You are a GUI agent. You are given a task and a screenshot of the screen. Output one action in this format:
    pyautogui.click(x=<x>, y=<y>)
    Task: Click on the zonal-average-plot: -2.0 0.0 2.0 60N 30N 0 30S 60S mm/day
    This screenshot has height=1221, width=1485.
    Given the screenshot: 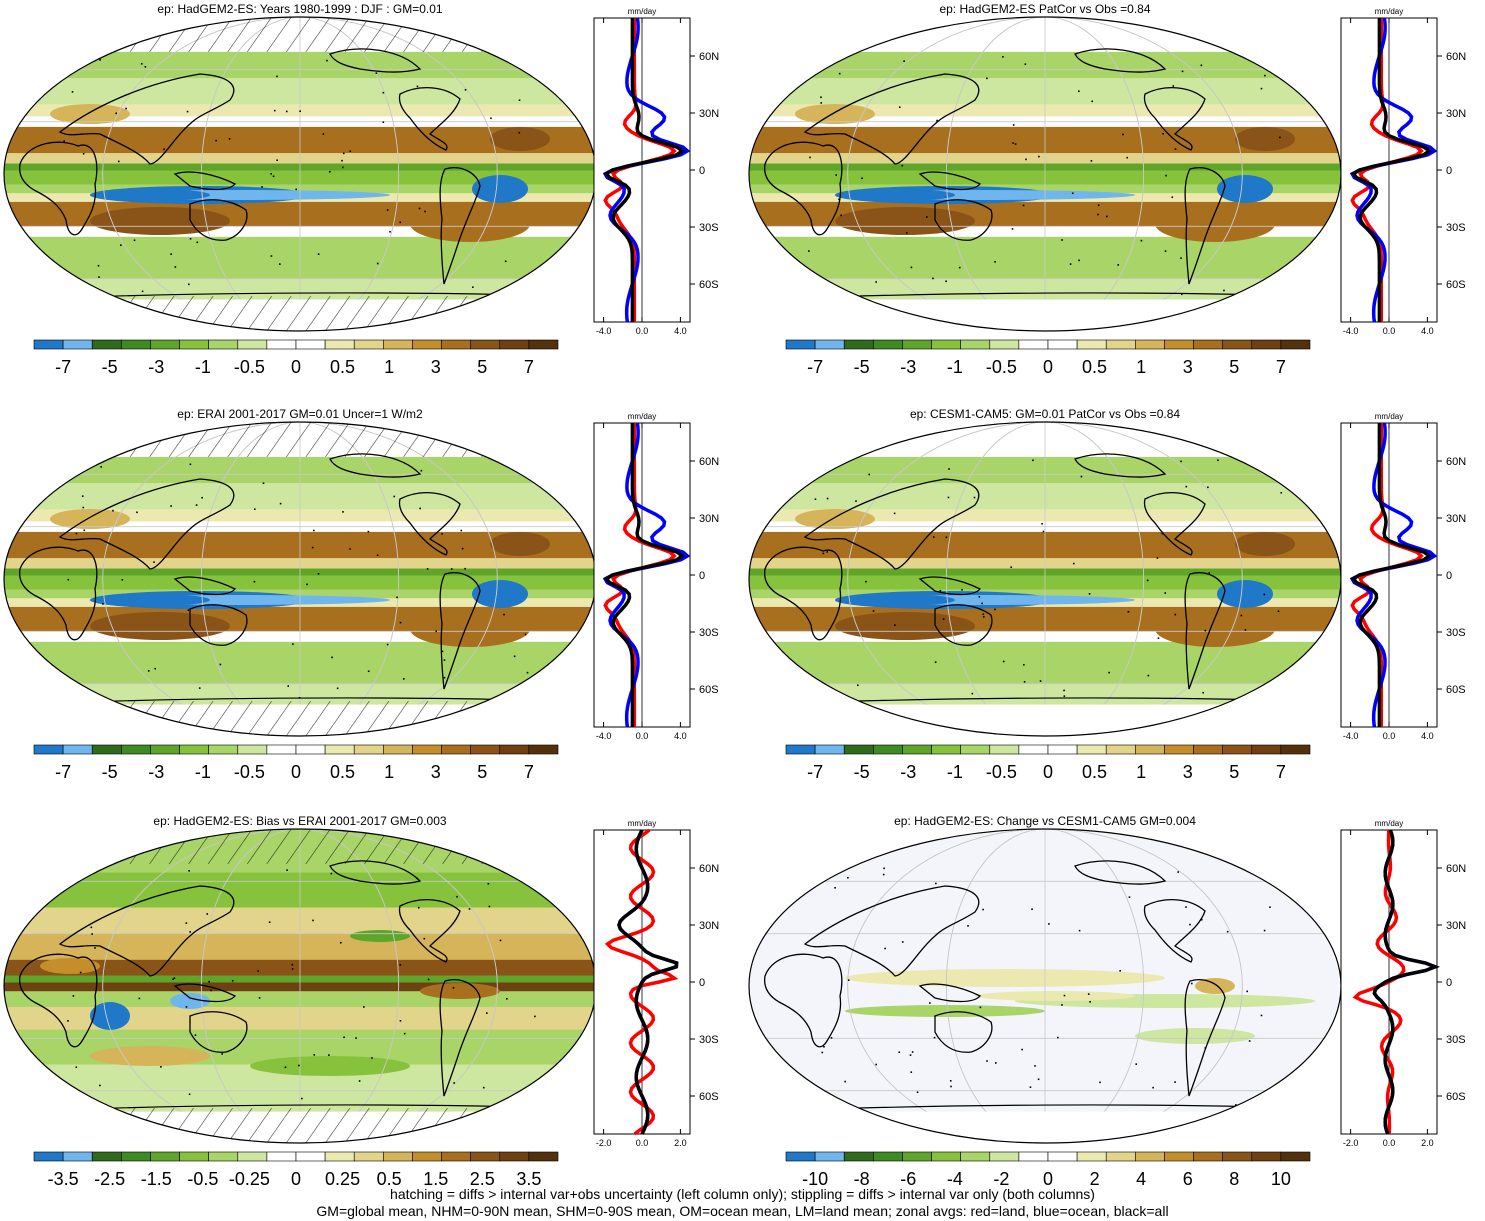 What is the action you would take?
    pyautogui.click(x=656, y=983)
    